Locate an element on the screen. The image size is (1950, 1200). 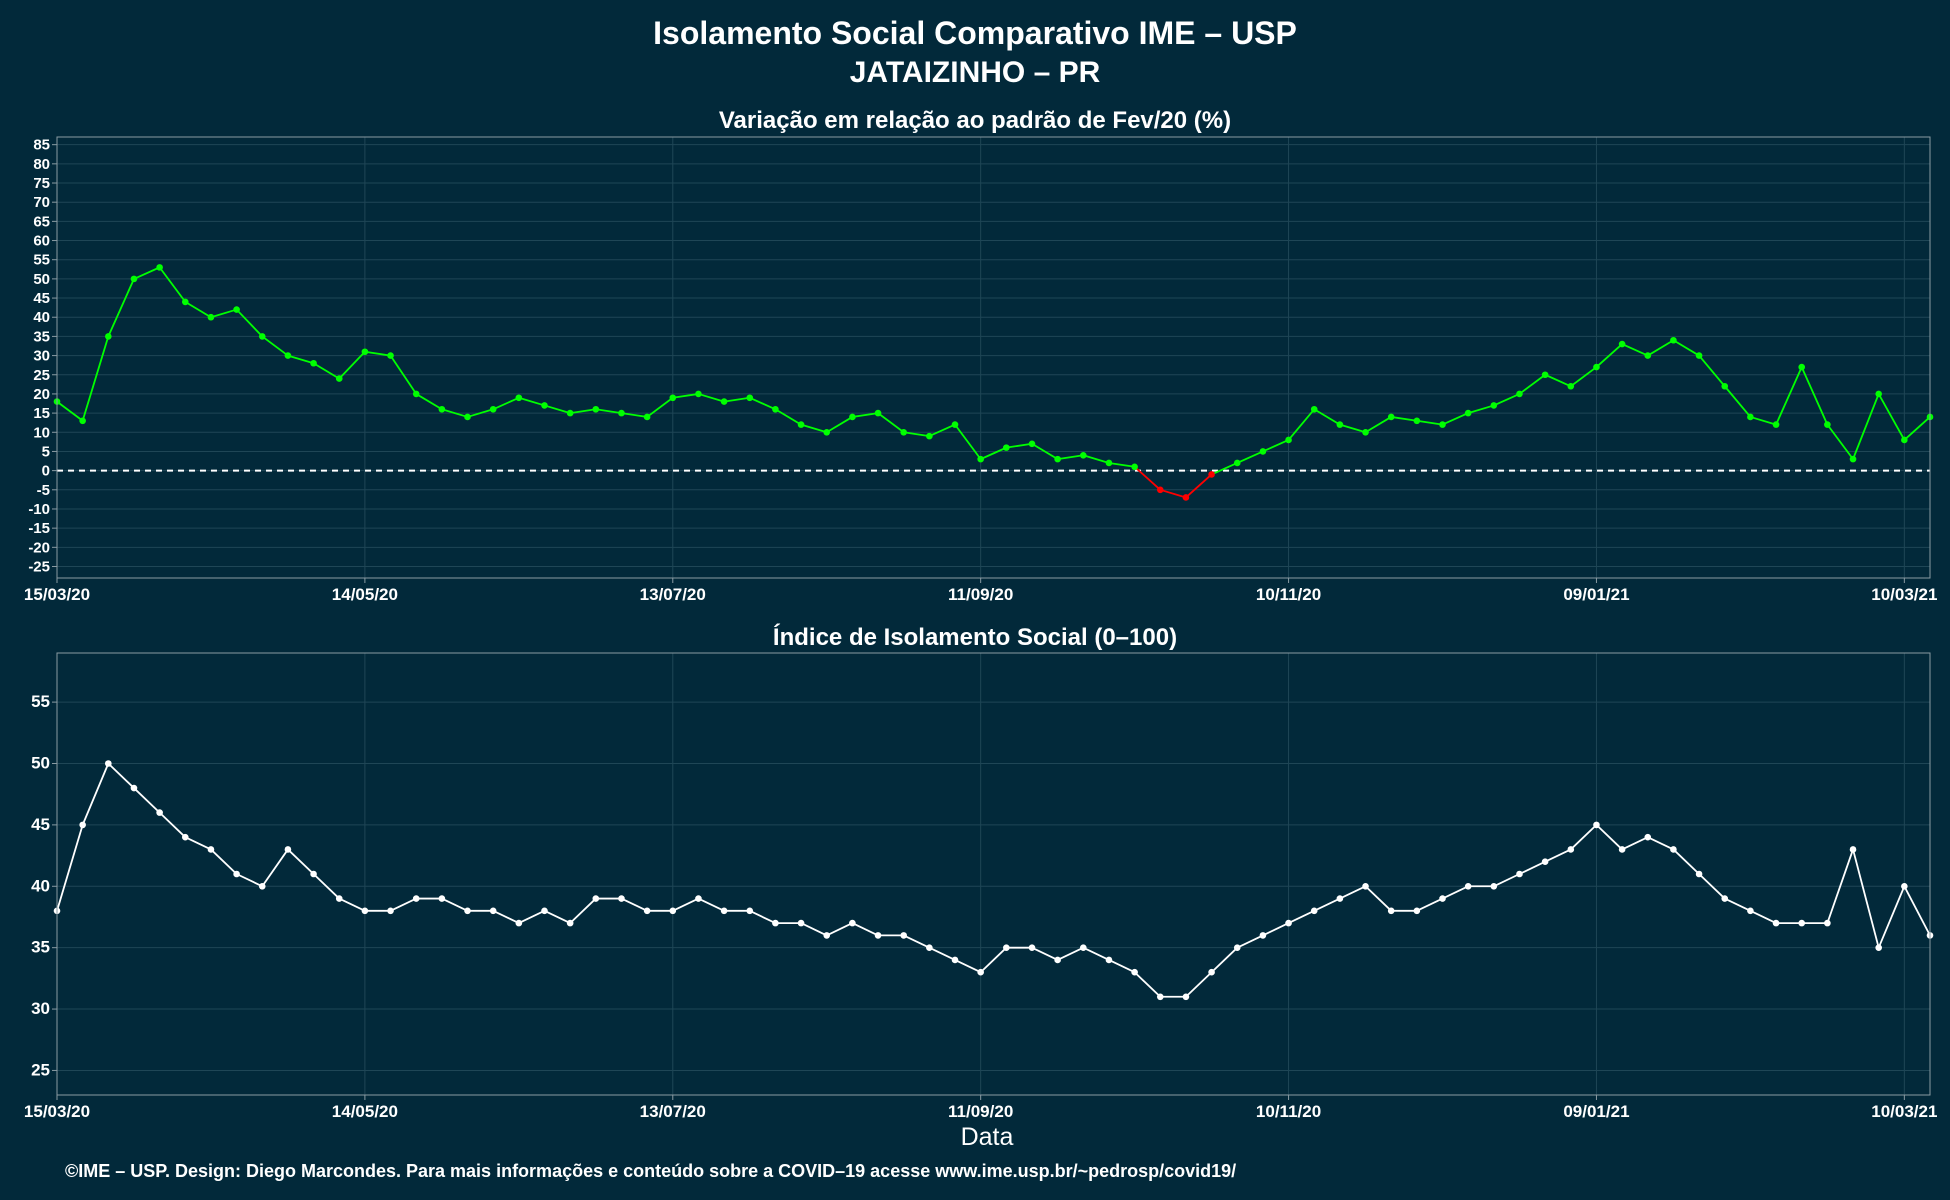
x-tick-label: 13/07/20 is located at coordinates (673, 594).